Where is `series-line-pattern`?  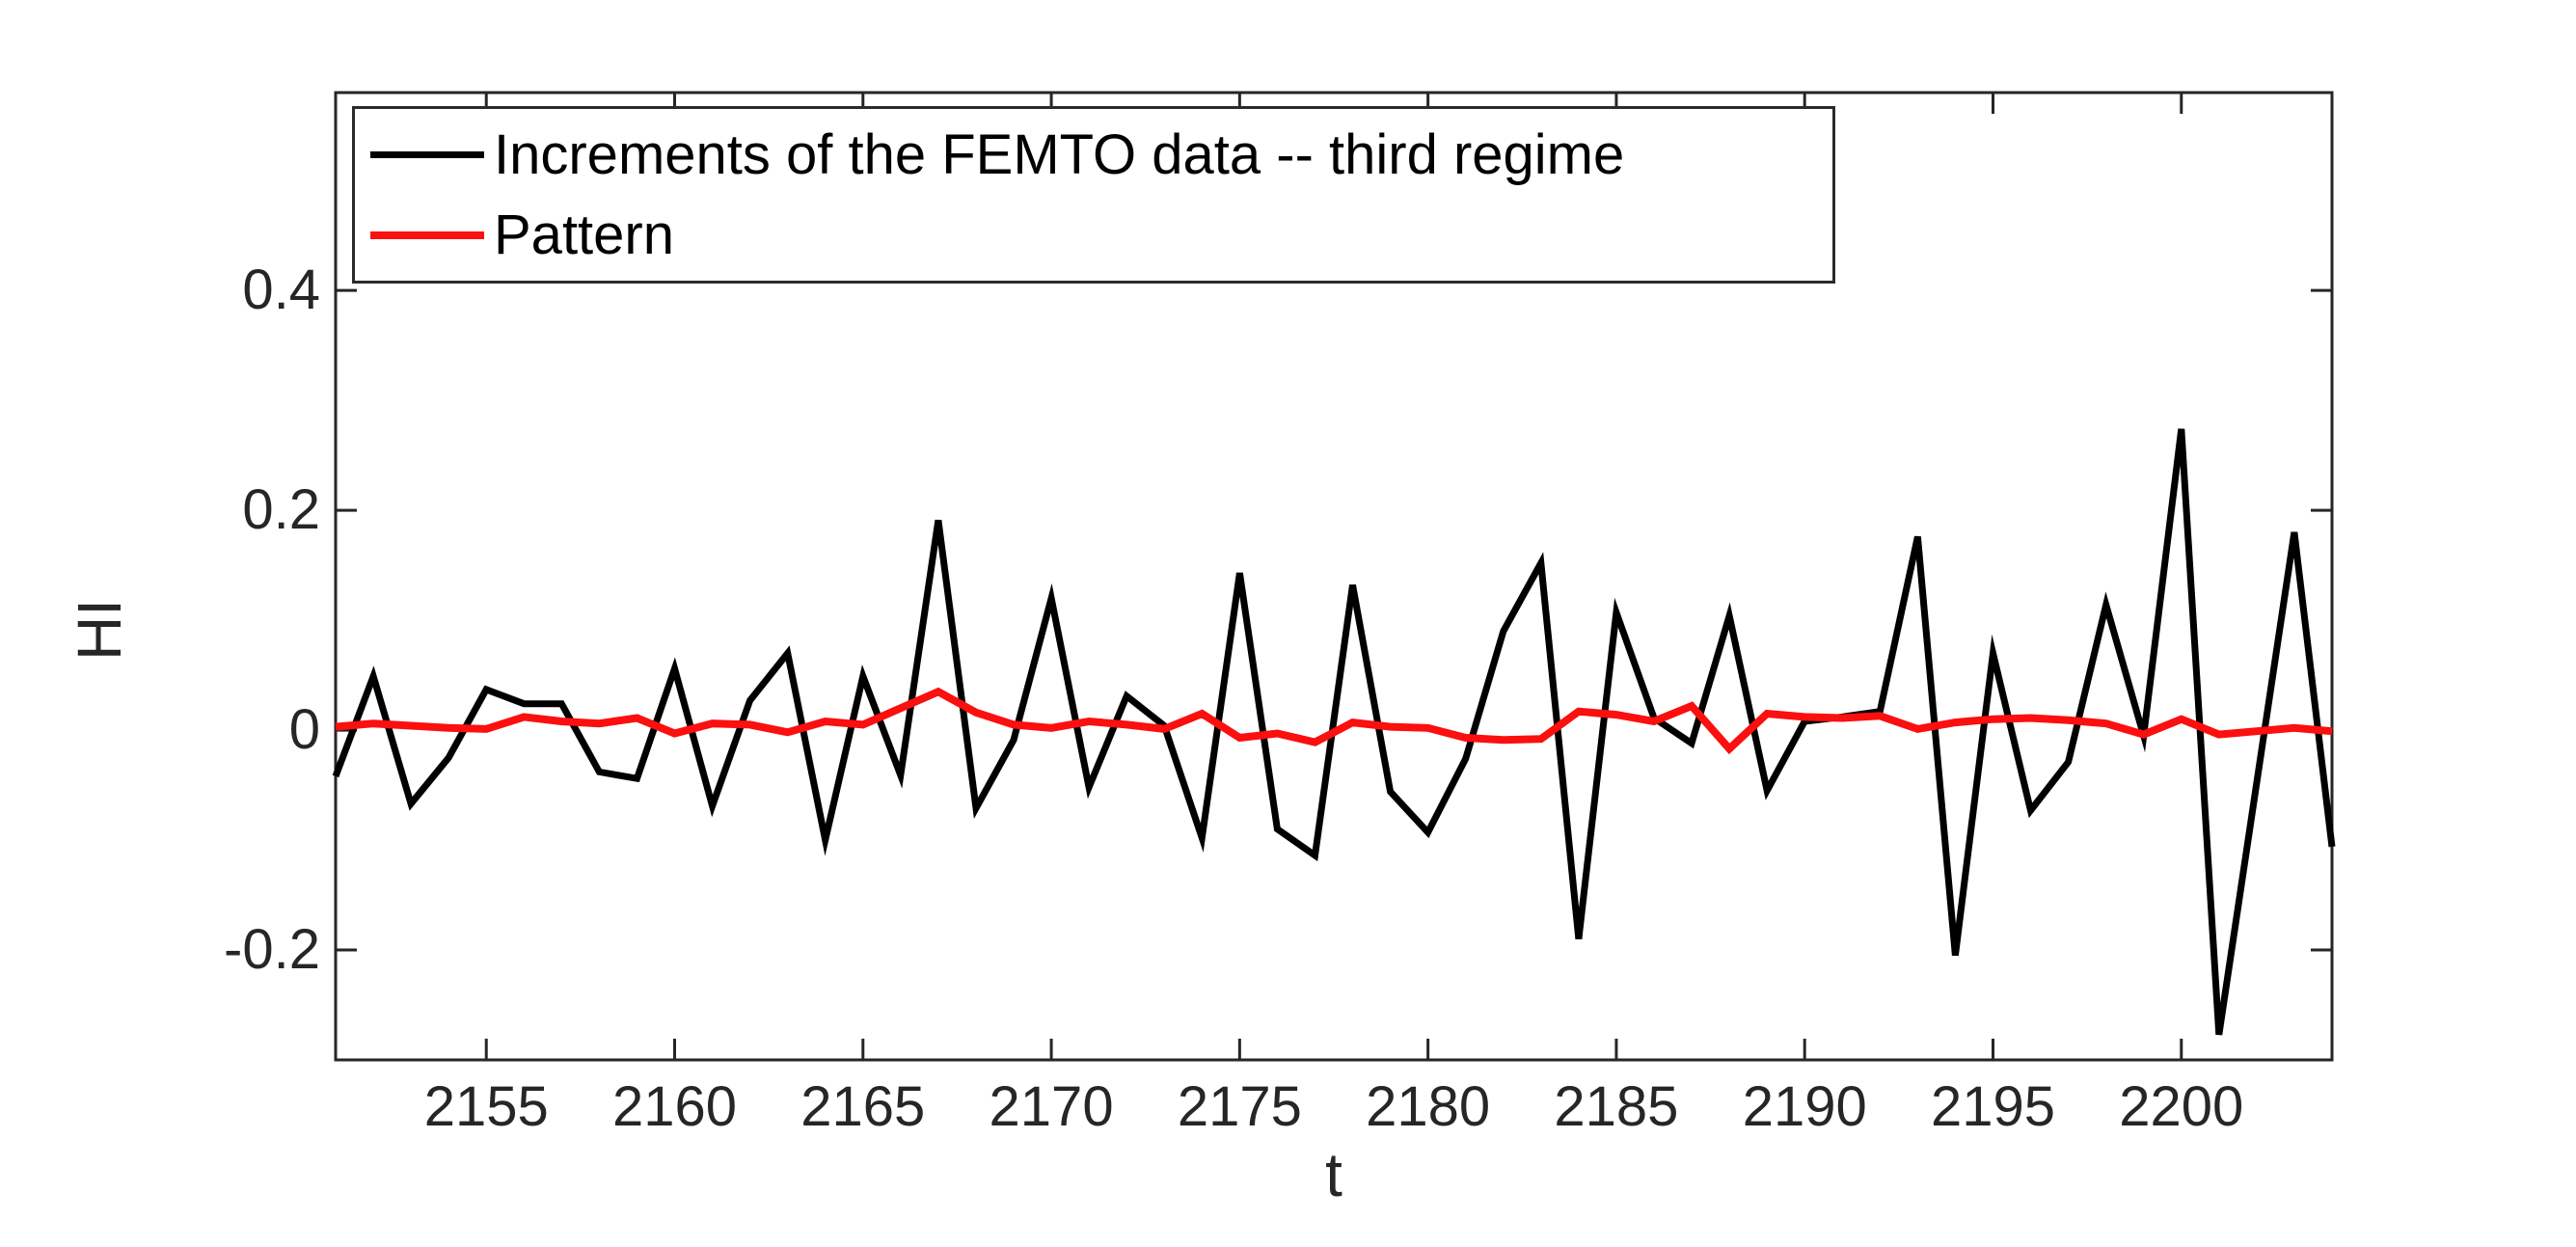 series-line-pattern is located at coordinates (1334, 721).